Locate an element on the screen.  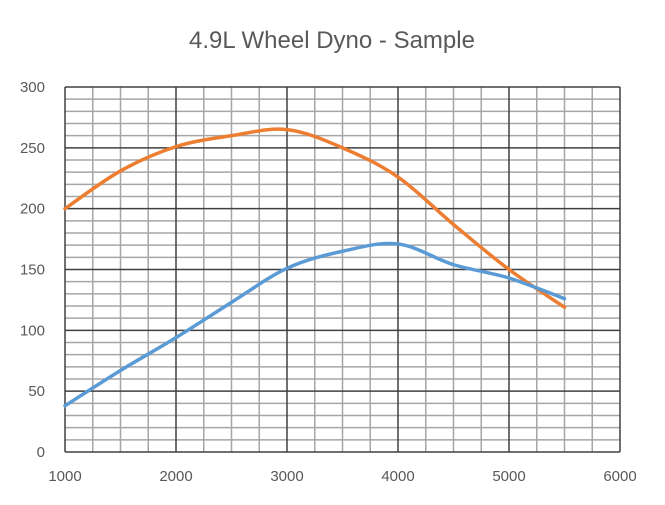
y-tick-label: 150 is located at coordinates (32, 270).